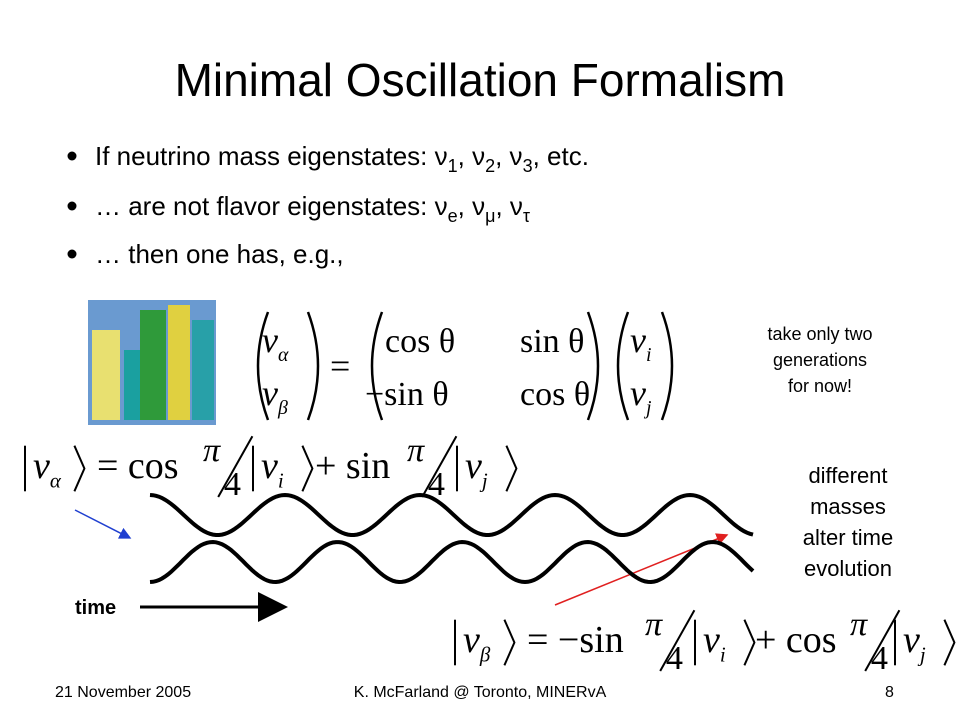  I want to click on footer-date: 21 November 2005, so click(123, 692).